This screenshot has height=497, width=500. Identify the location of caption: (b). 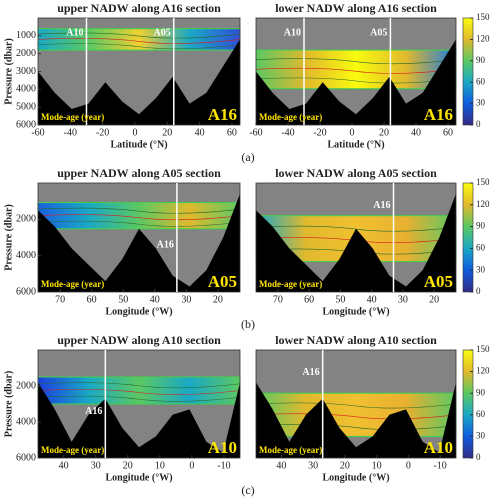
(248, 324).